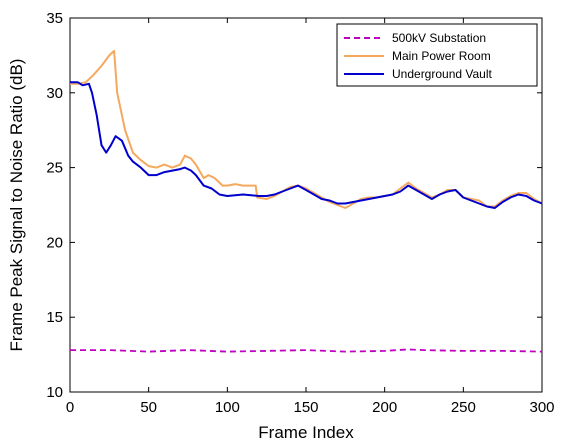  What do you see at coordinates (439, 38) in the screenshot?
I see `legend-label-0: 500kV Substation` at bounding box center [439, 38].